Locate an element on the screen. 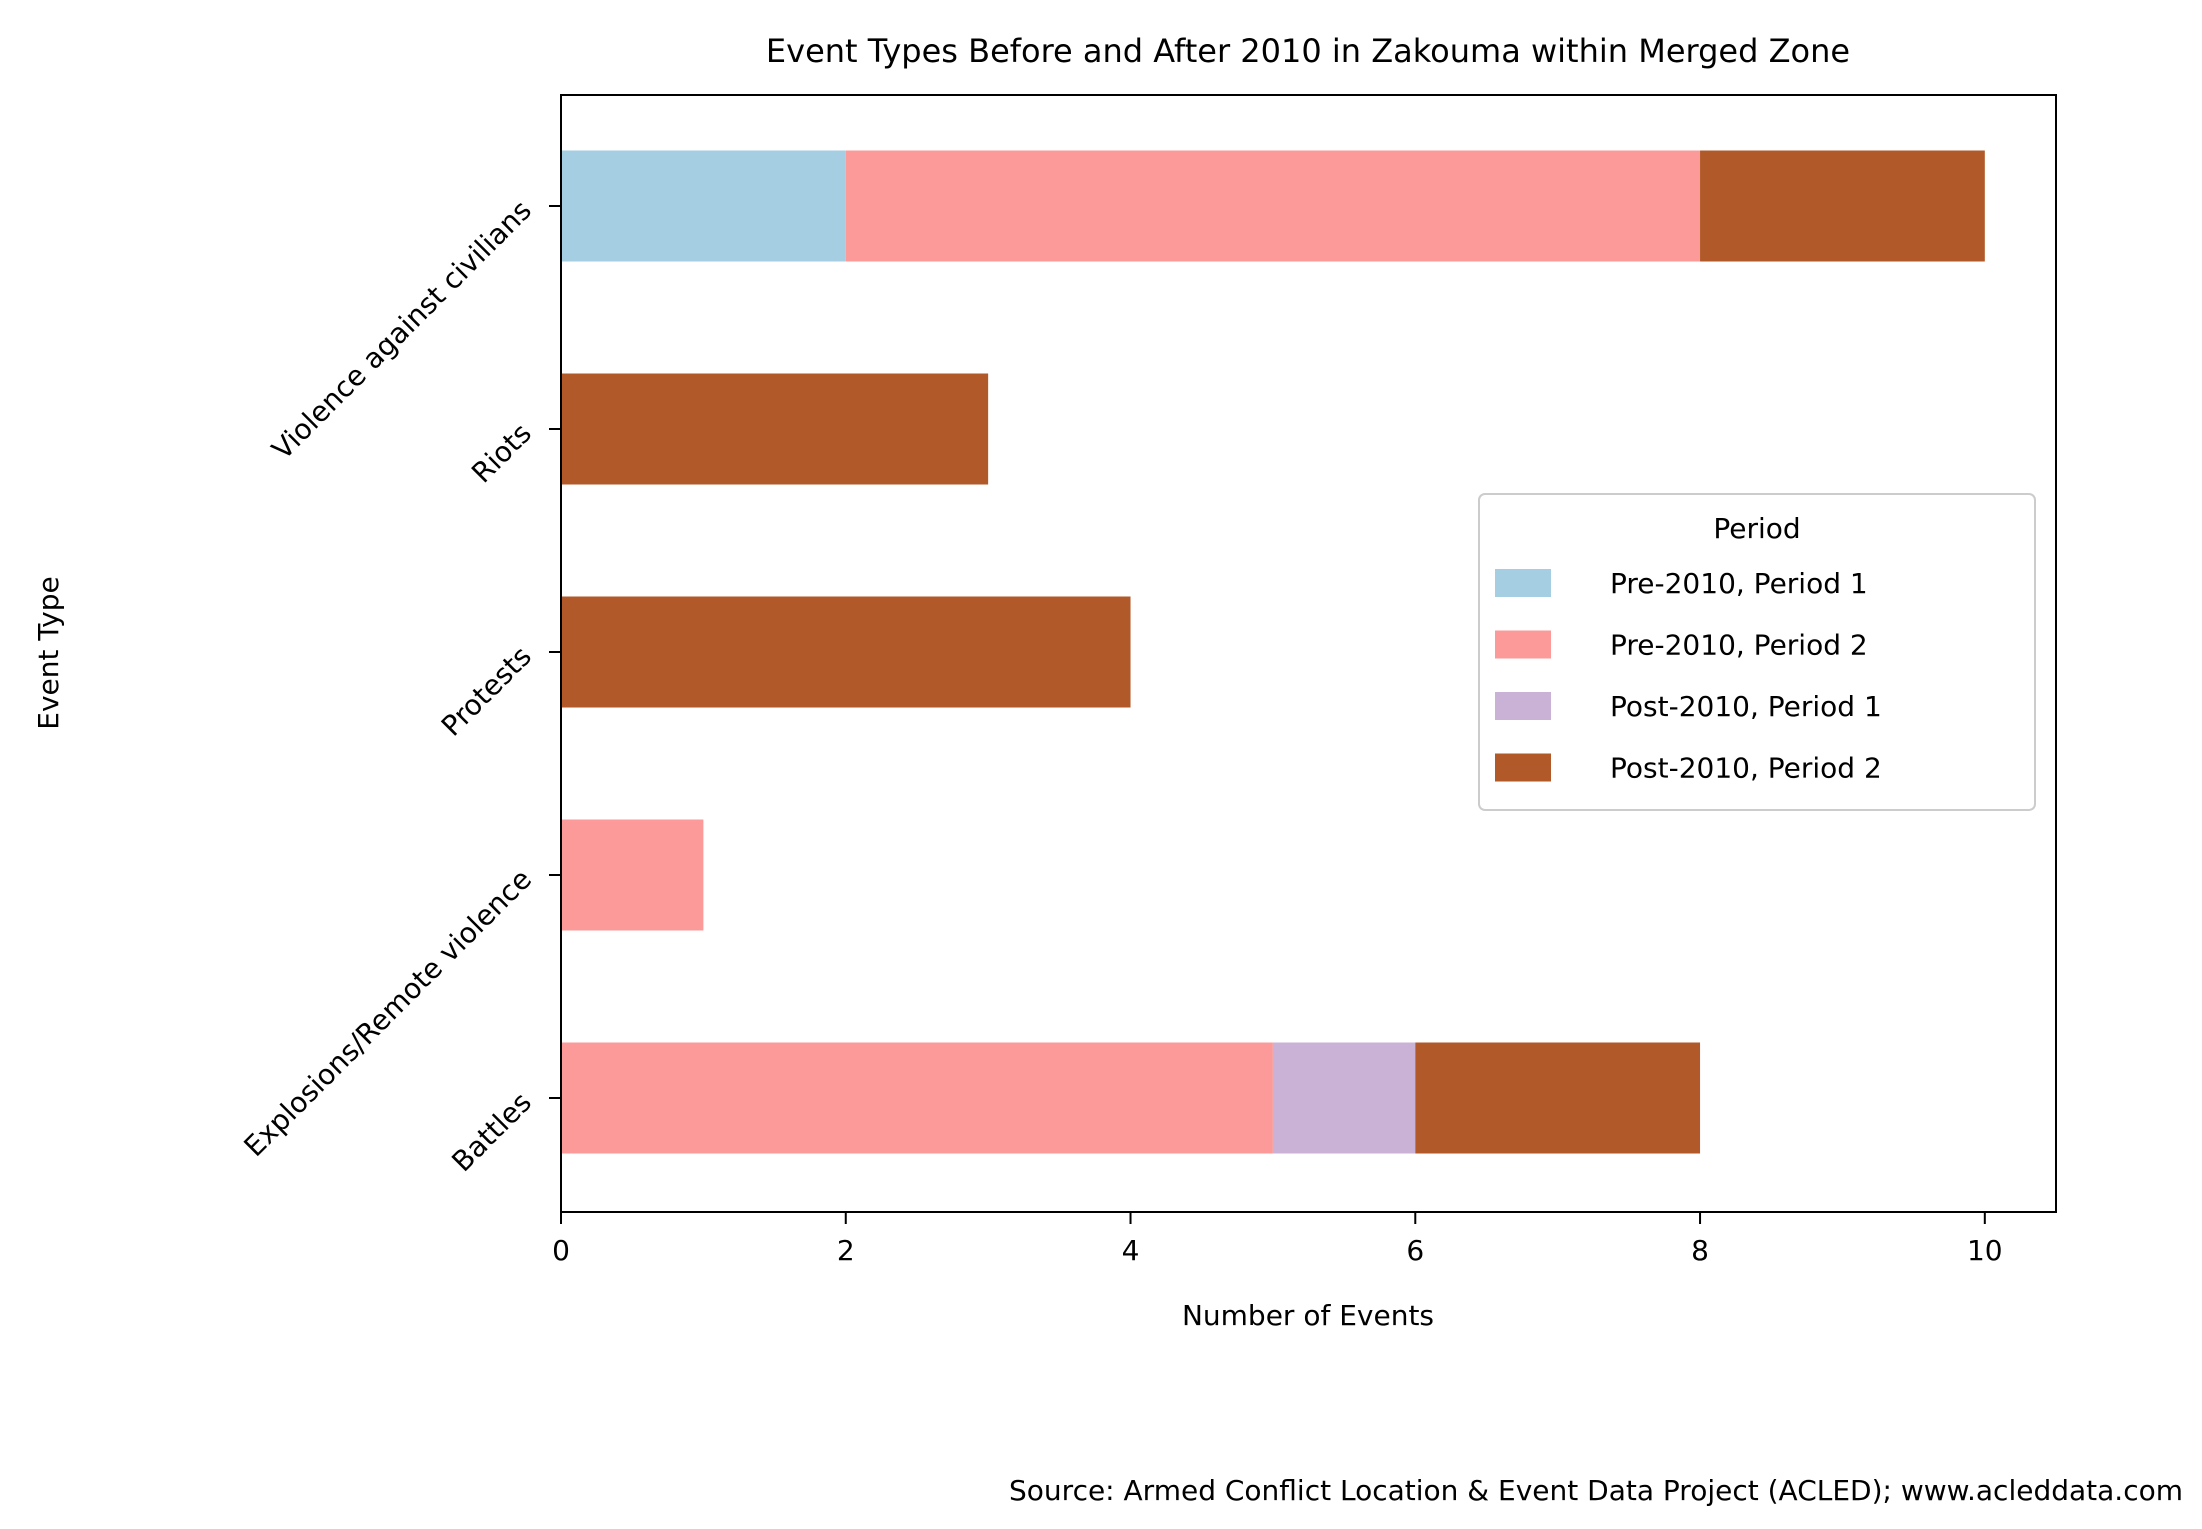 This screenshot has height=1529, width=2202. x-tick-label: 6 is located at coordinates (1415, 1250).